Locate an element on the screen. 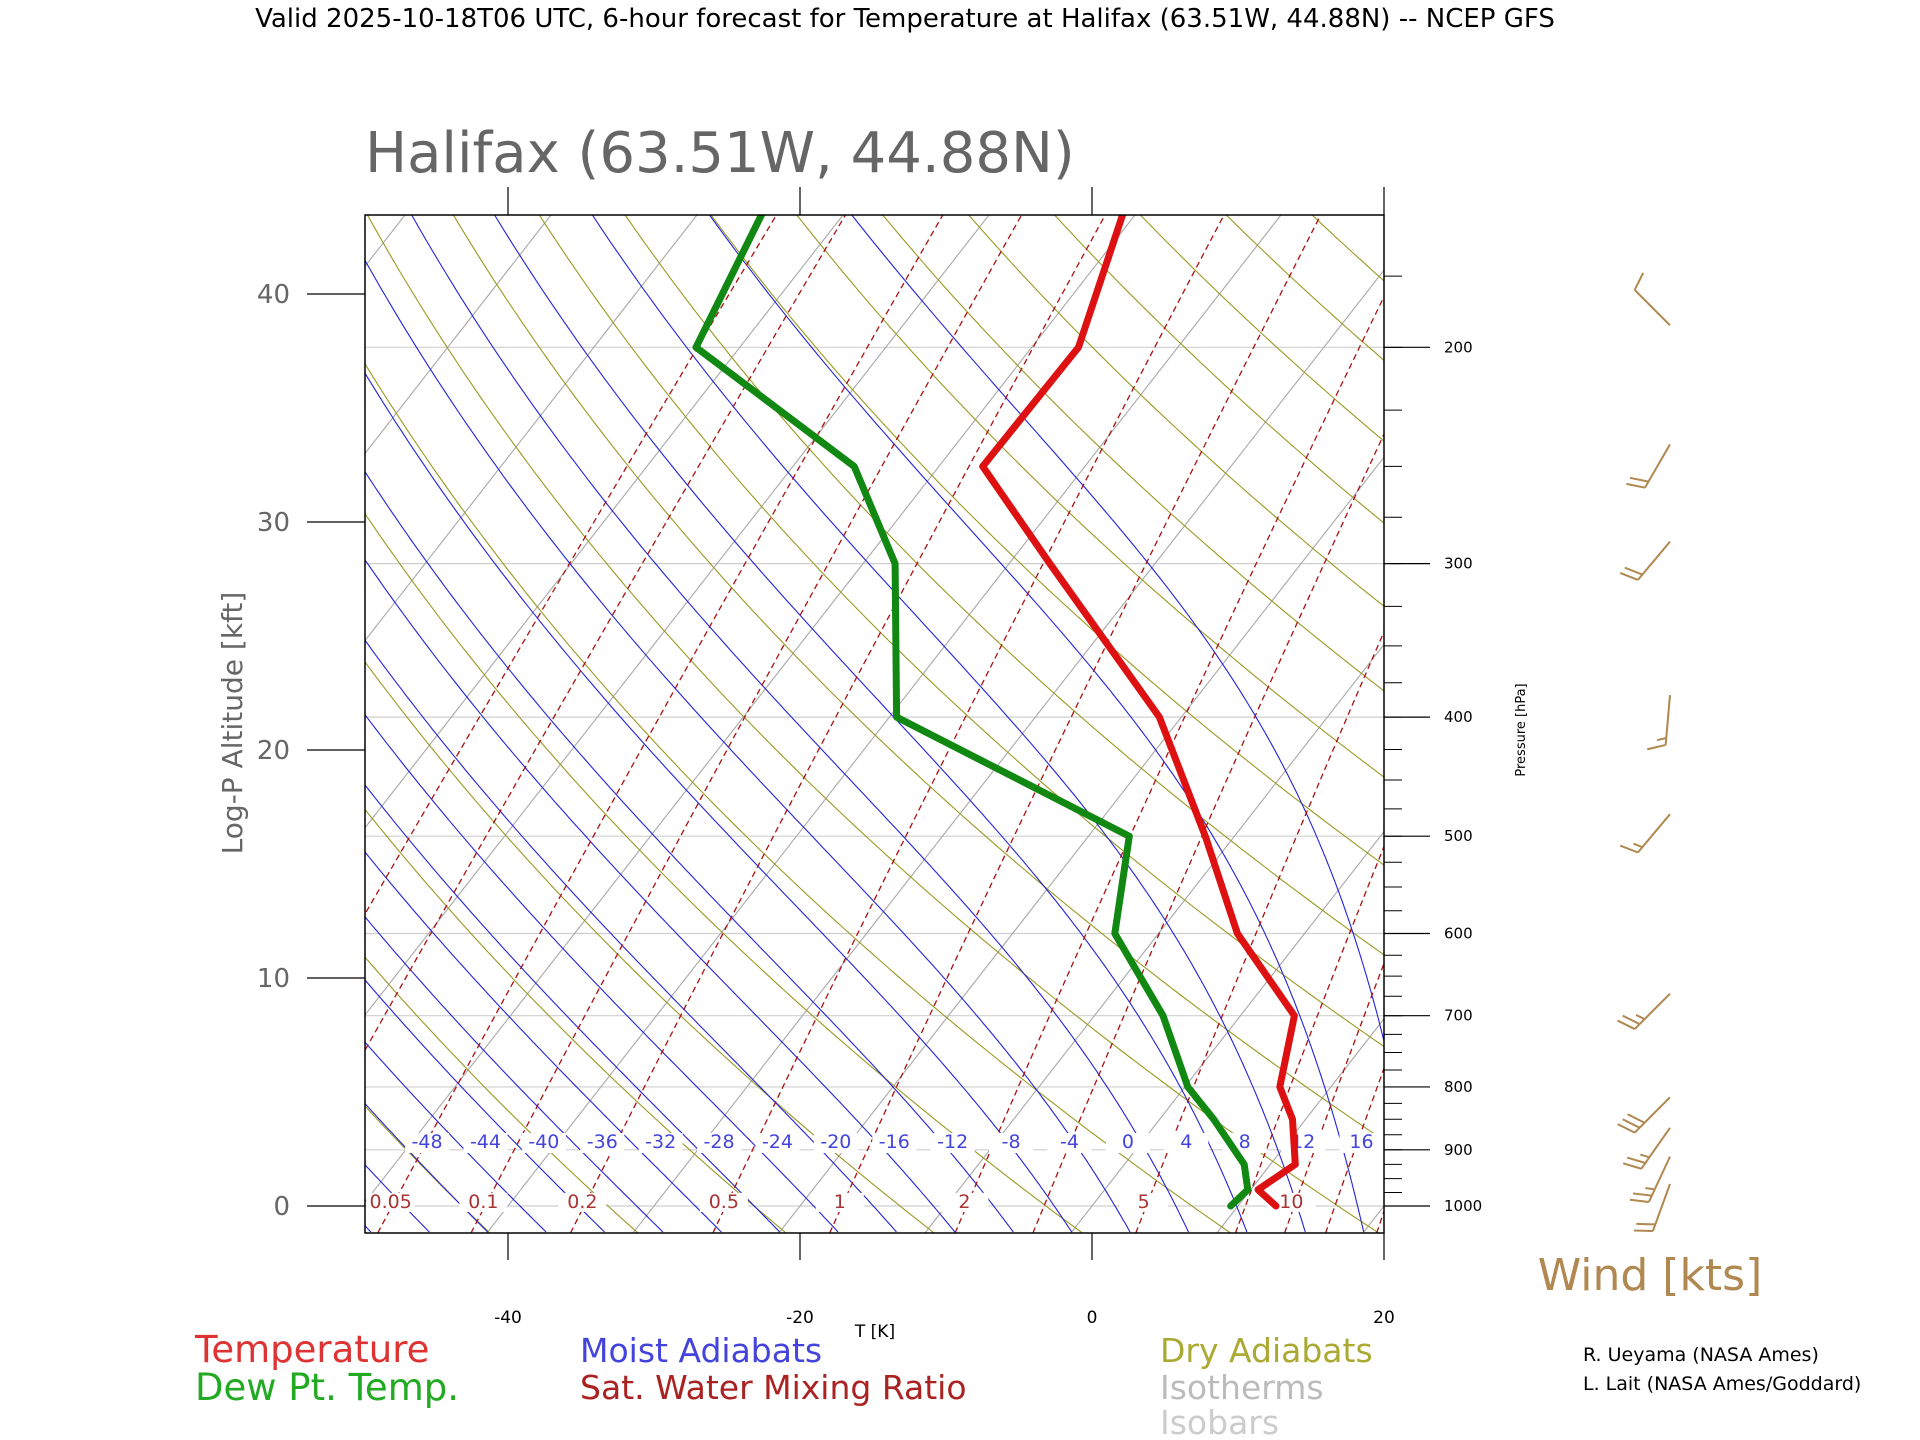  pressure-tick-label: 700 is located at coordinates (1458, 1016).